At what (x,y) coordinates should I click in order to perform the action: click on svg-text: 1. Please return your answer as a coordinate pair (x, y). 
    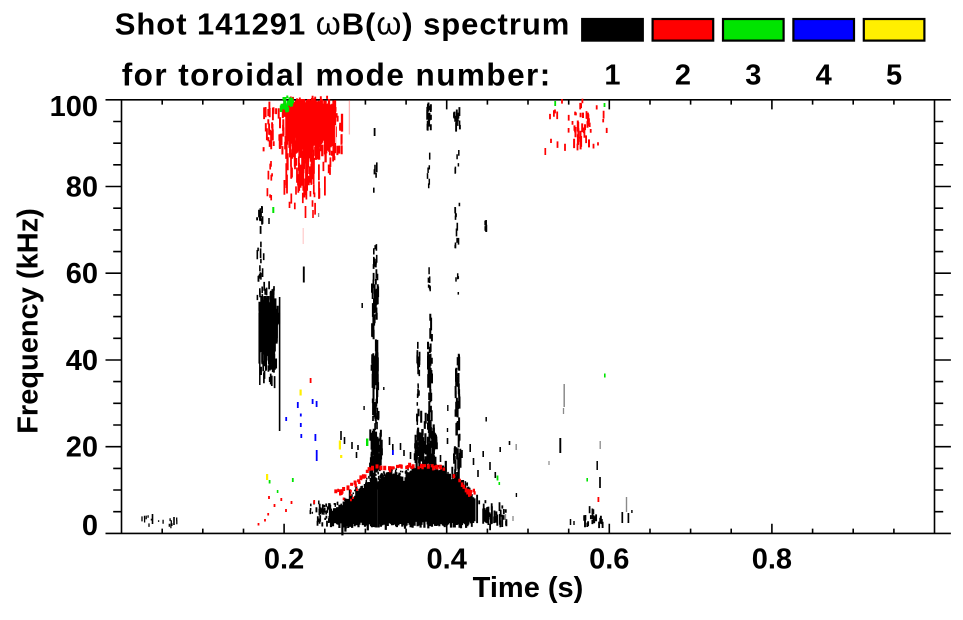
    Looking at the image, I should click on (612, 76).